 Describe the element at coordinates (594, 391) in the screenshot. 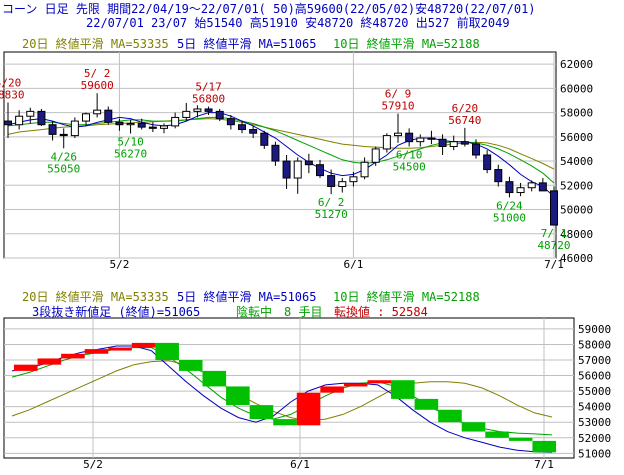

I see `bottom-y-tick-label: 55000` at that location.